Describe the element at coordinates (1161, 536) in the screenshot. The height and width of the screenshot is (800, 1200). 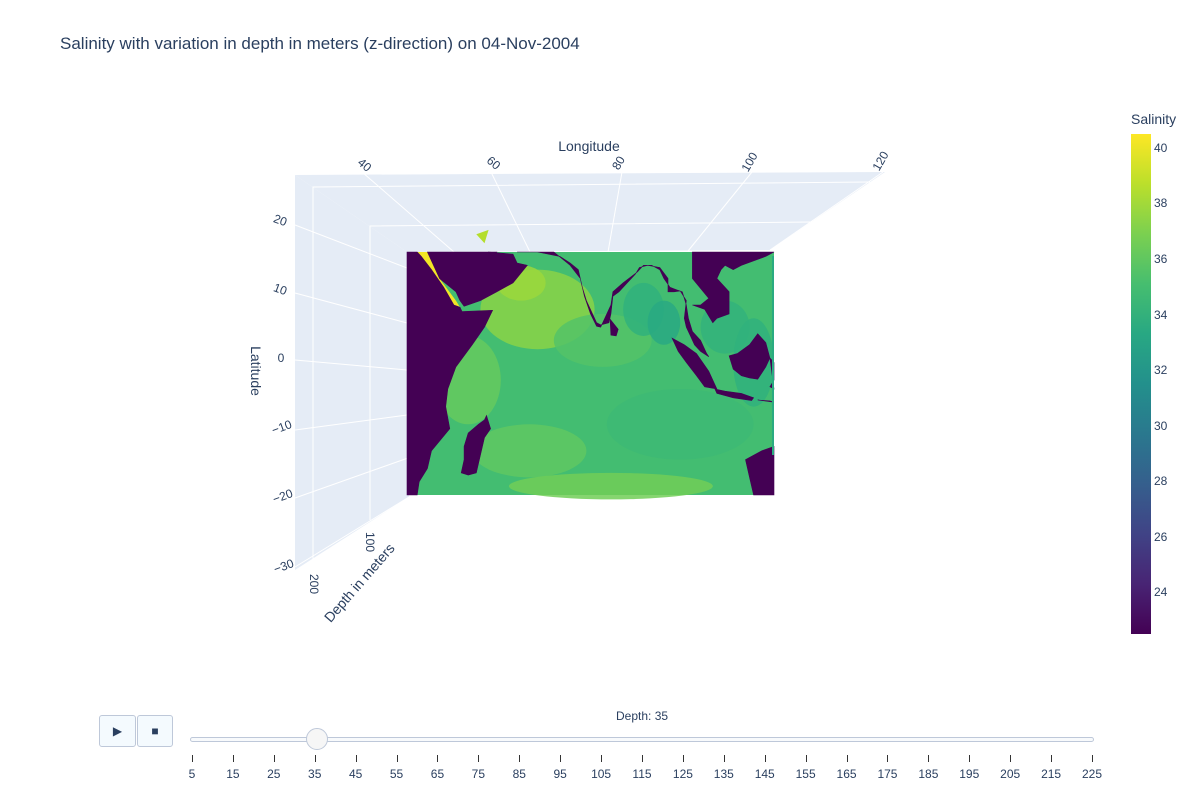
I see `colorbar-tick-label: 26` at that location.